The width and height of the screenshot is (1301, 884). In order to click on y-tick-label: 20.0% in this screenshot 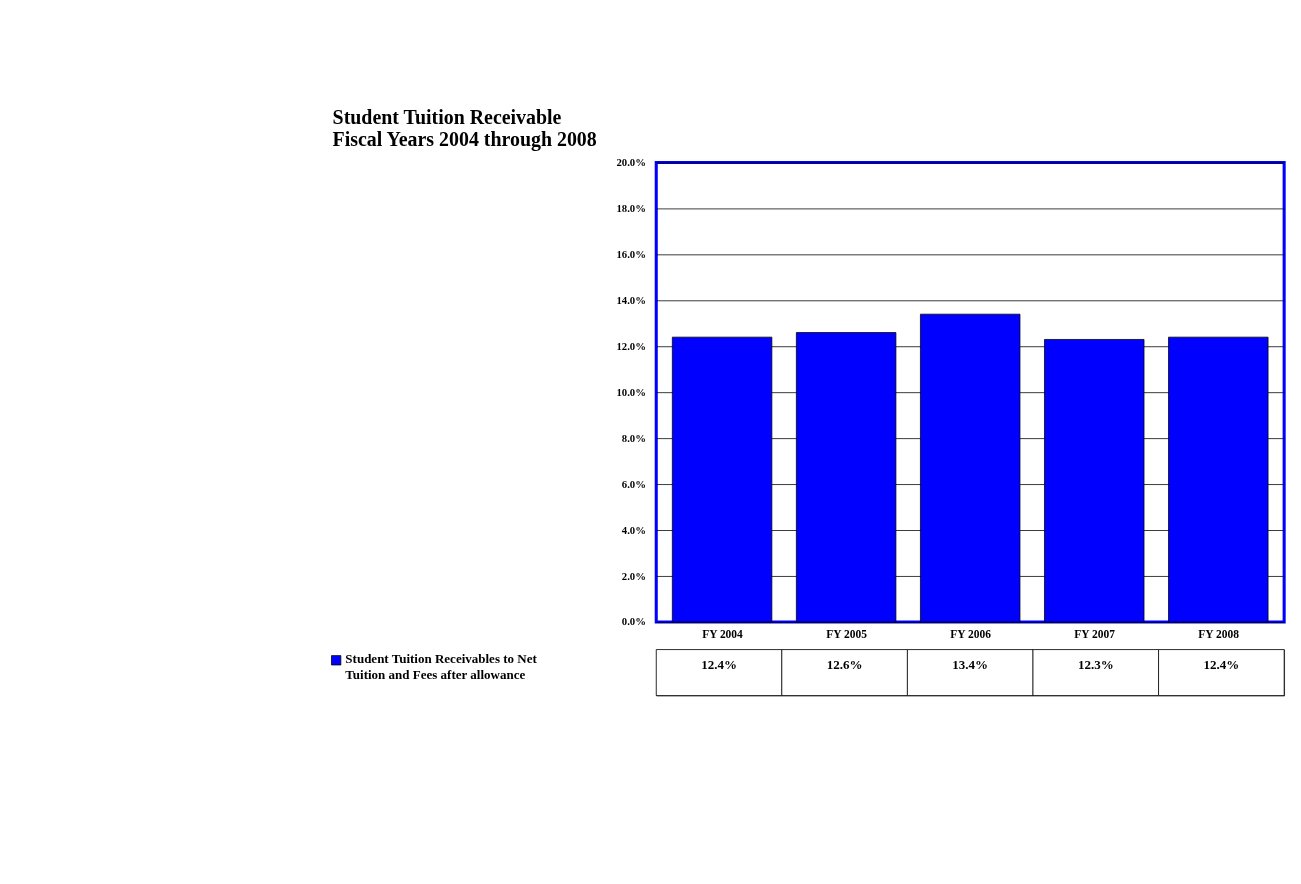, I will do `click(631, 162)`.